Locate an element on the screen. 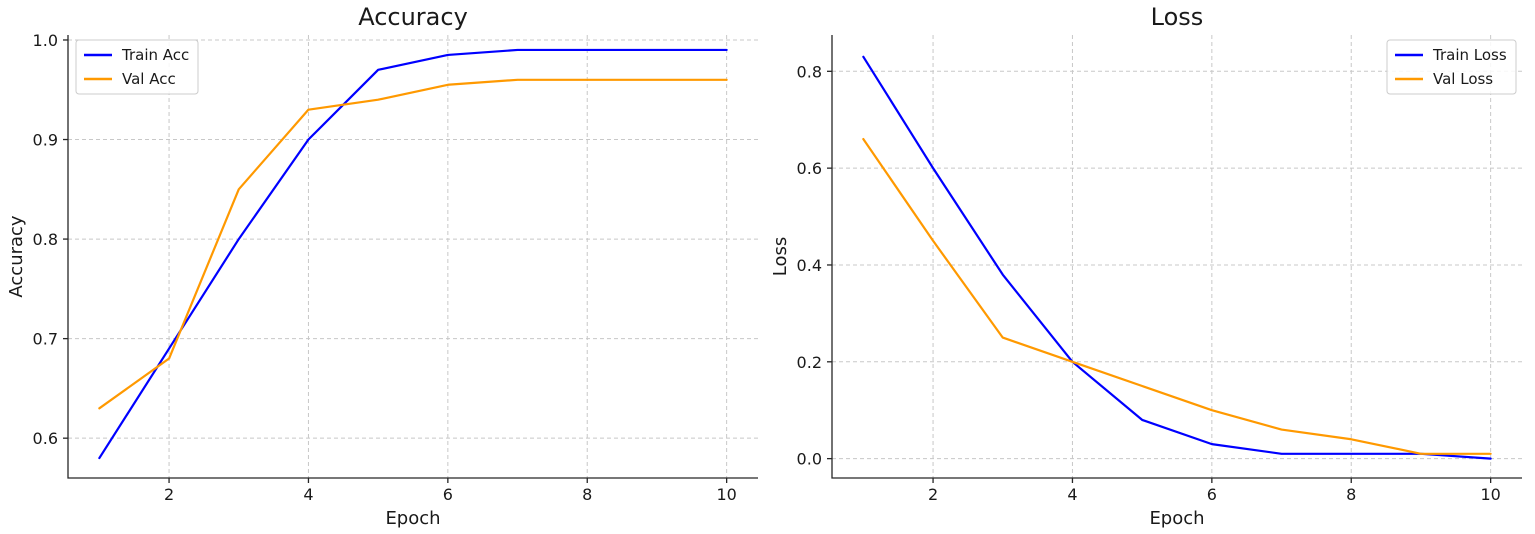 The width and height of the screenshot is (1535, 534). chart0-xtick-label-0: 2 is located at coordinates (169, 494).